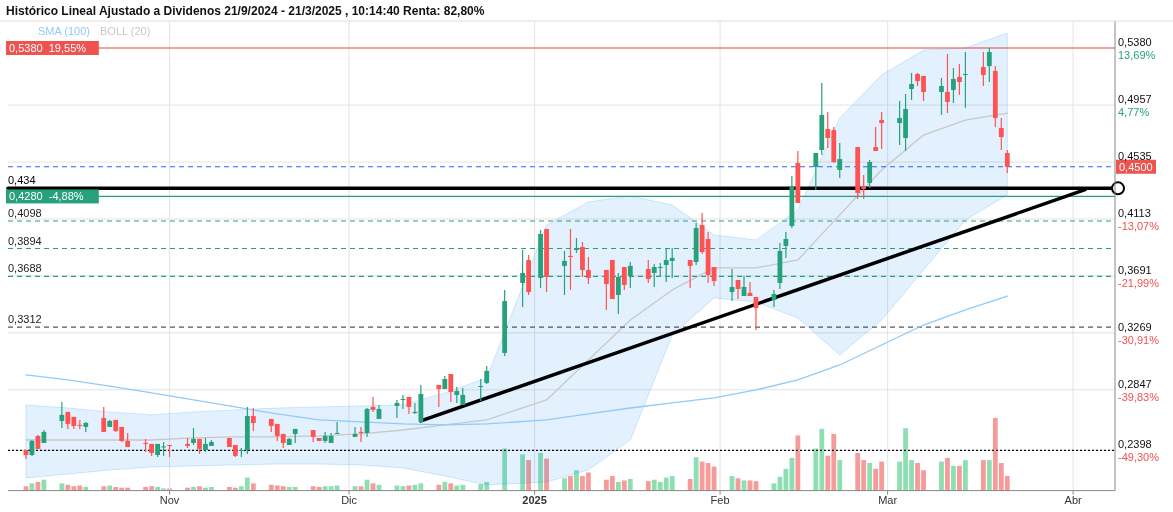  I want to click on ref-line-label: 0,4098, so click(25, 212).